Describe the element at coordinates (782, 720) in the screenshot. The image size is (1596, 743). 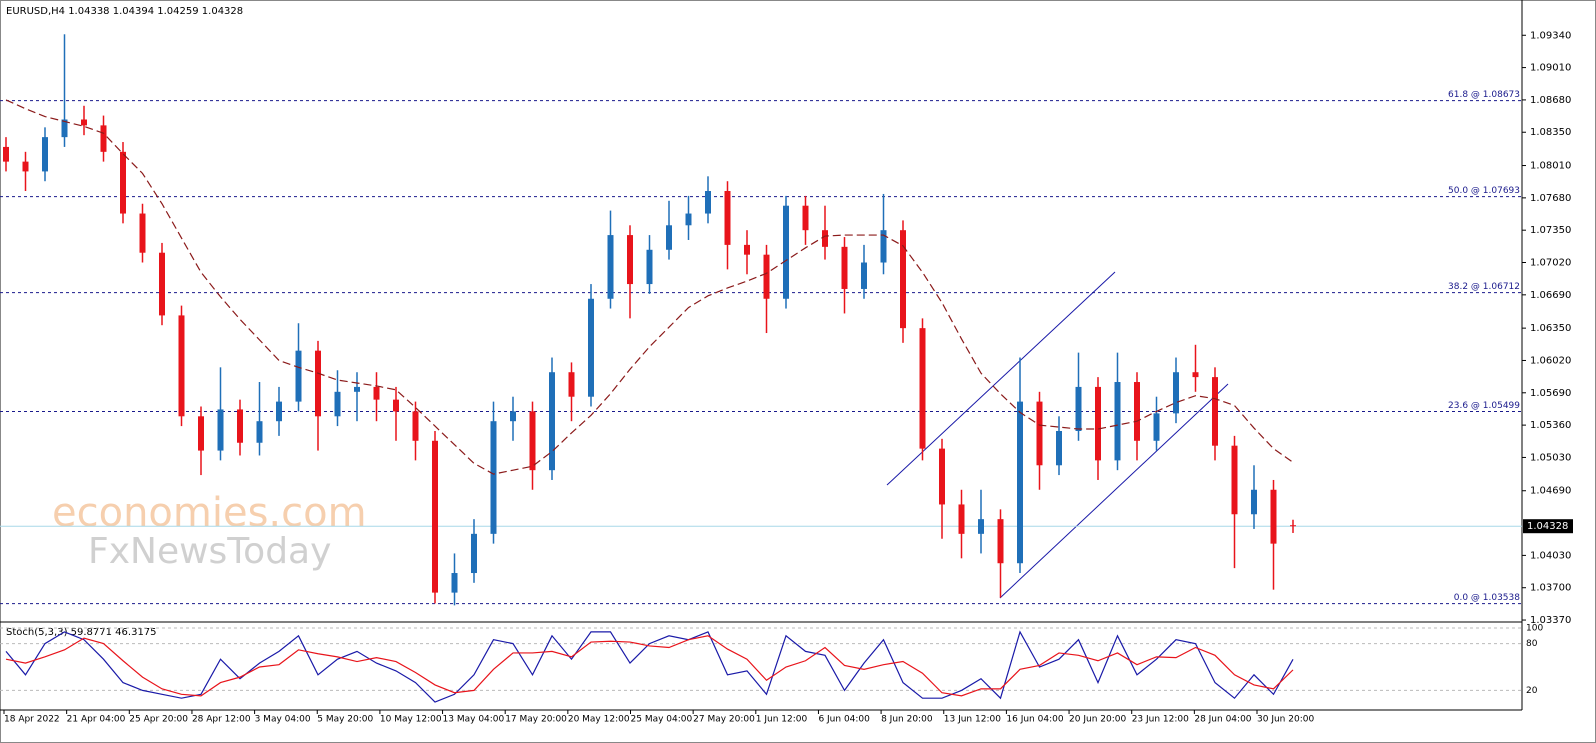
I see `x-tick-label: 1 Jun 12:00` at that location.